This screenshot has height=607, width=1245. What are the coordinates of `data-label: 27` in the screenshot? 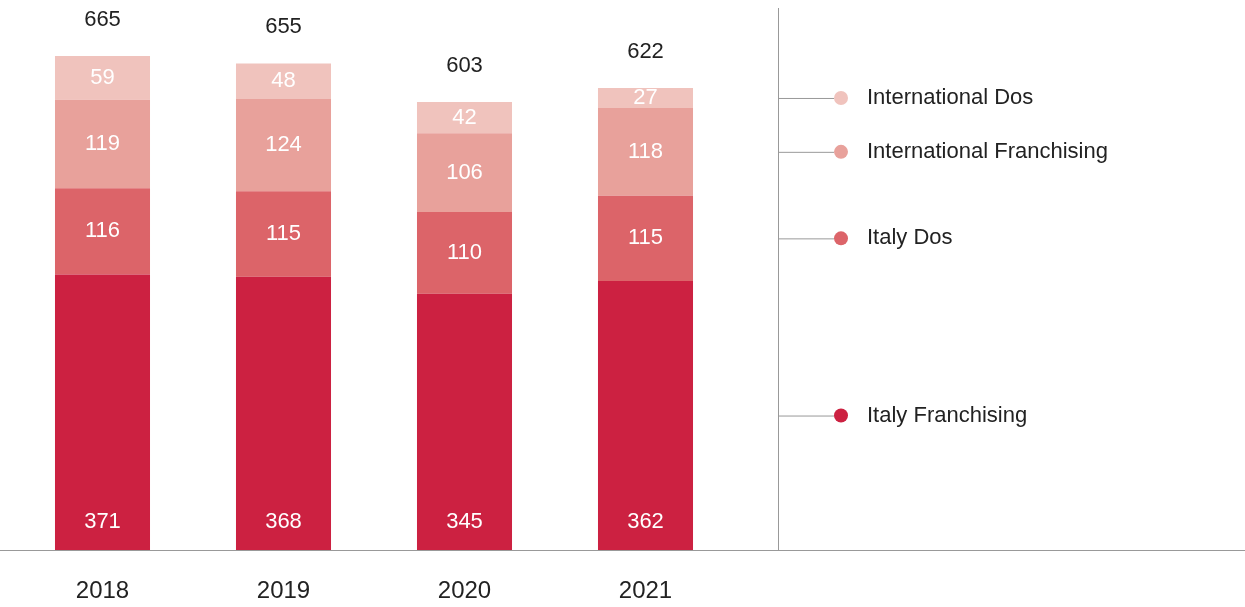 It's located at (645, 97).